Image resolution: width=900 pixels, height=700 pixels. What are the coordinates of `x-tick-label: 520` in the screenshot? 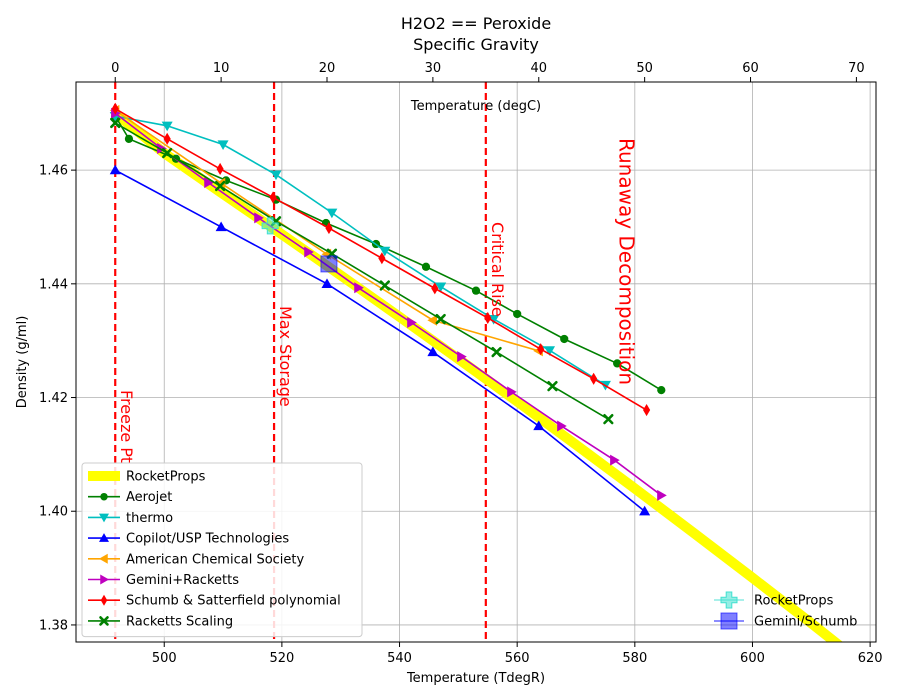 It's located at (281, 658).